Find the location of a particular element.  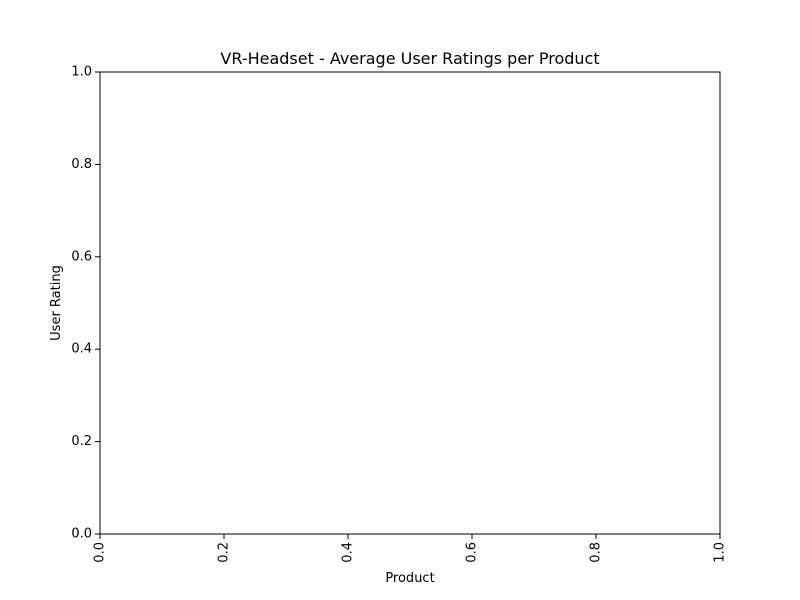

y-tick-label: 1.0 is located at coordinates (81, 72).